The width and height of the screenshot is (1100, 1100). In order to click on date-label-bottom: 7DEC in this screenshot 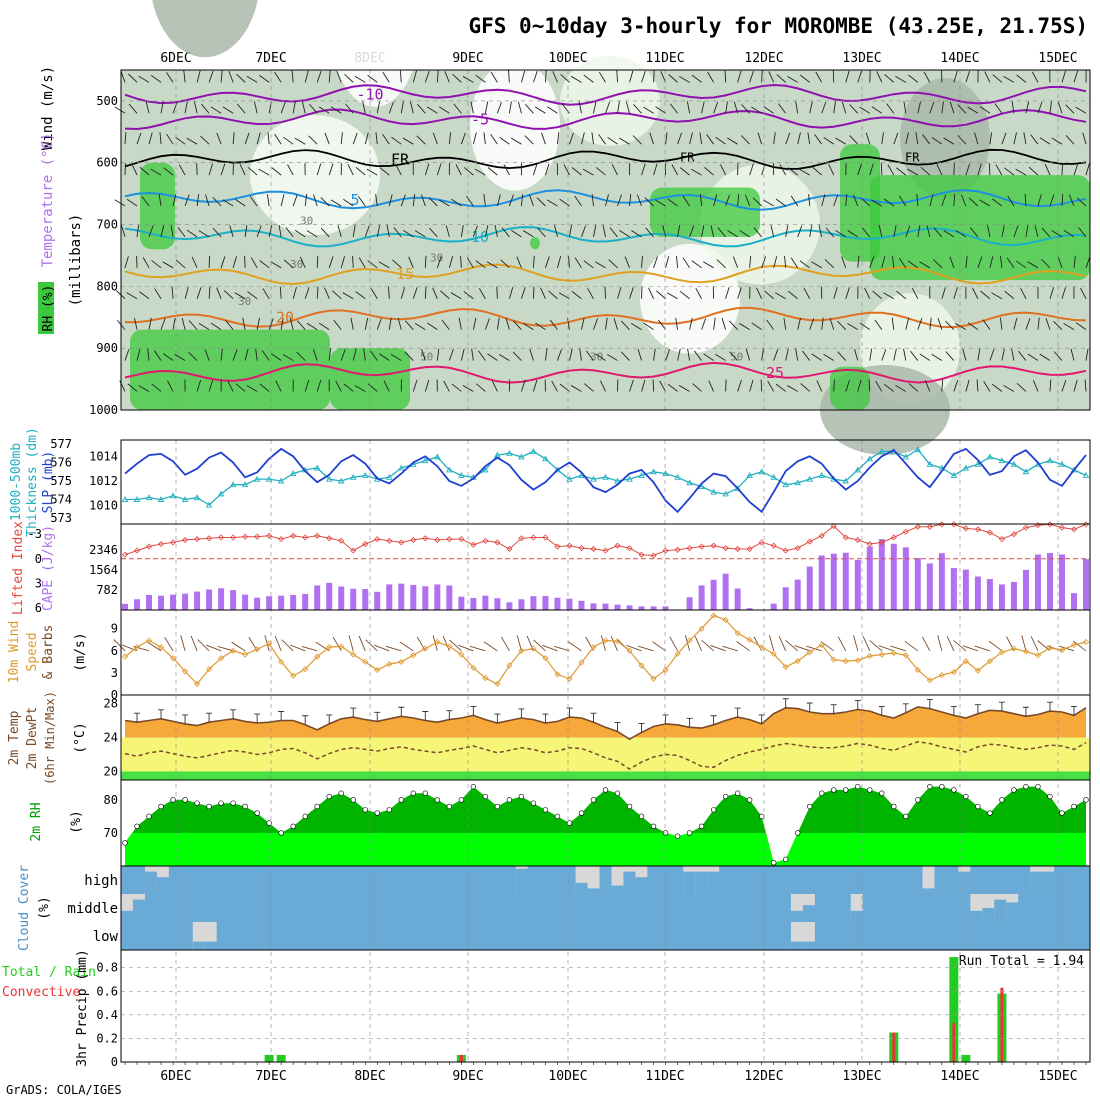, I will do `click(270, 1076)`.